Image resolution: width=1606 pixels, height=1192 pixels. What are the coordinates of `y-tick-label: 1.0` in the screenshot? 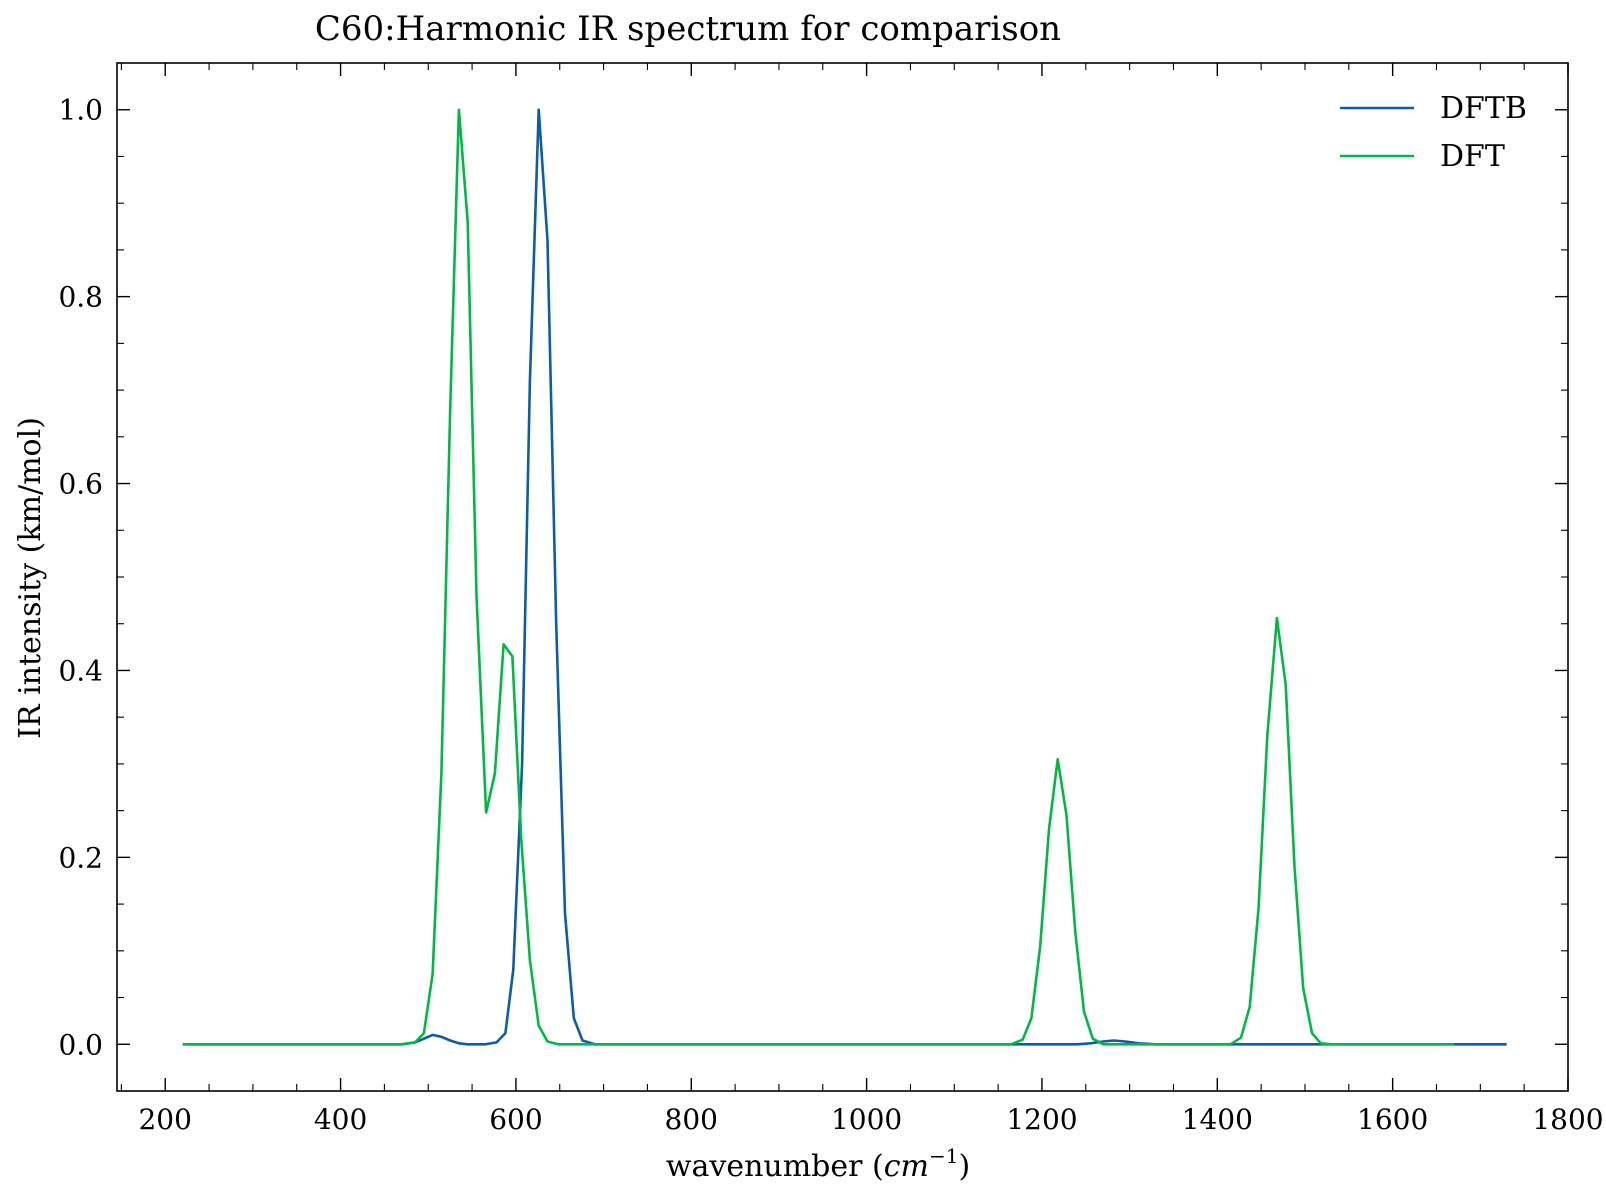 It's located at (80, 110).